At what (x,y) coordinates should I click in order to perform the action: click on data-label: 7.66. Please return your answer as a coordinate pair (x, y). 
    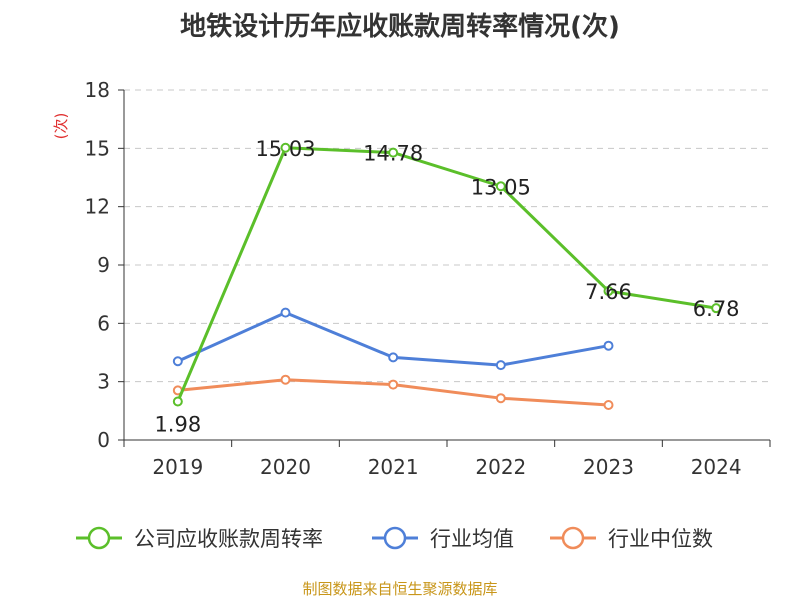
    Looking at the image, I should click on (608, 292).